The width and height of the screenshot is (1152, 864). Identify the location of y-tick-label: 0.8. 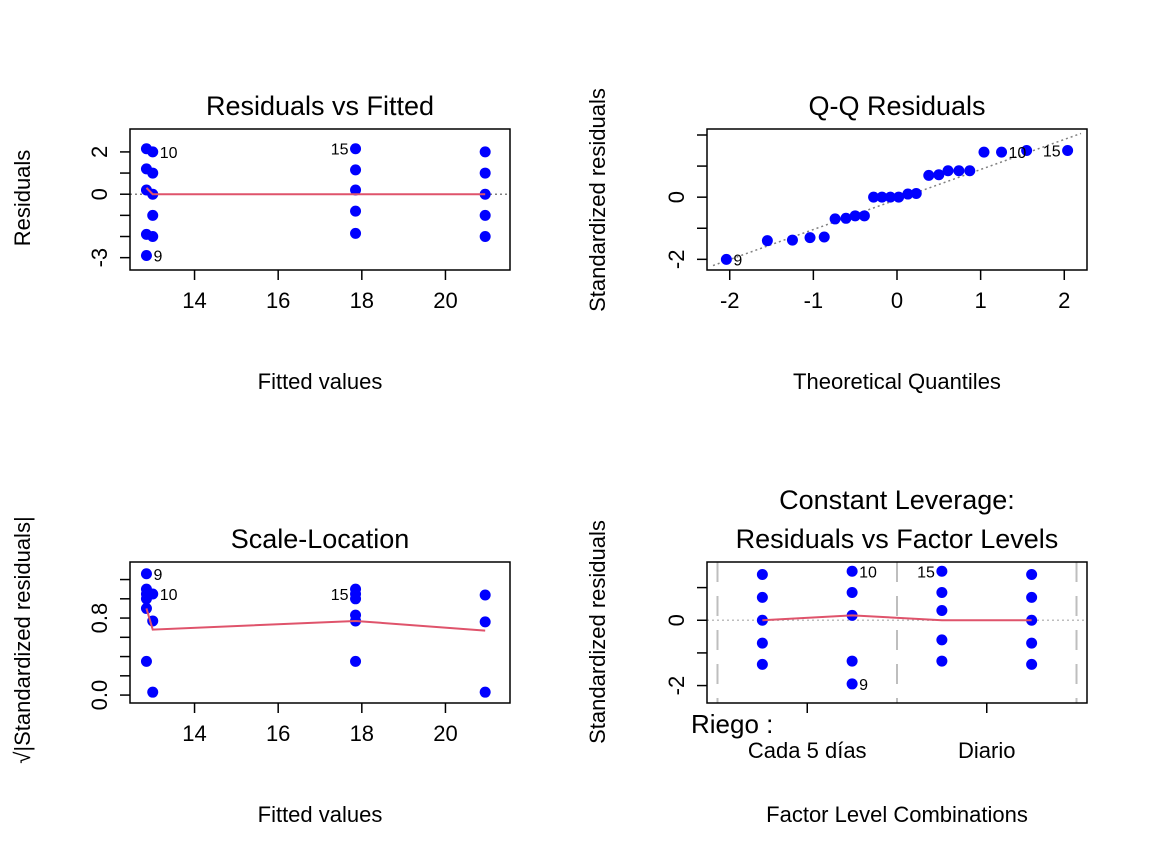
(99, 618).